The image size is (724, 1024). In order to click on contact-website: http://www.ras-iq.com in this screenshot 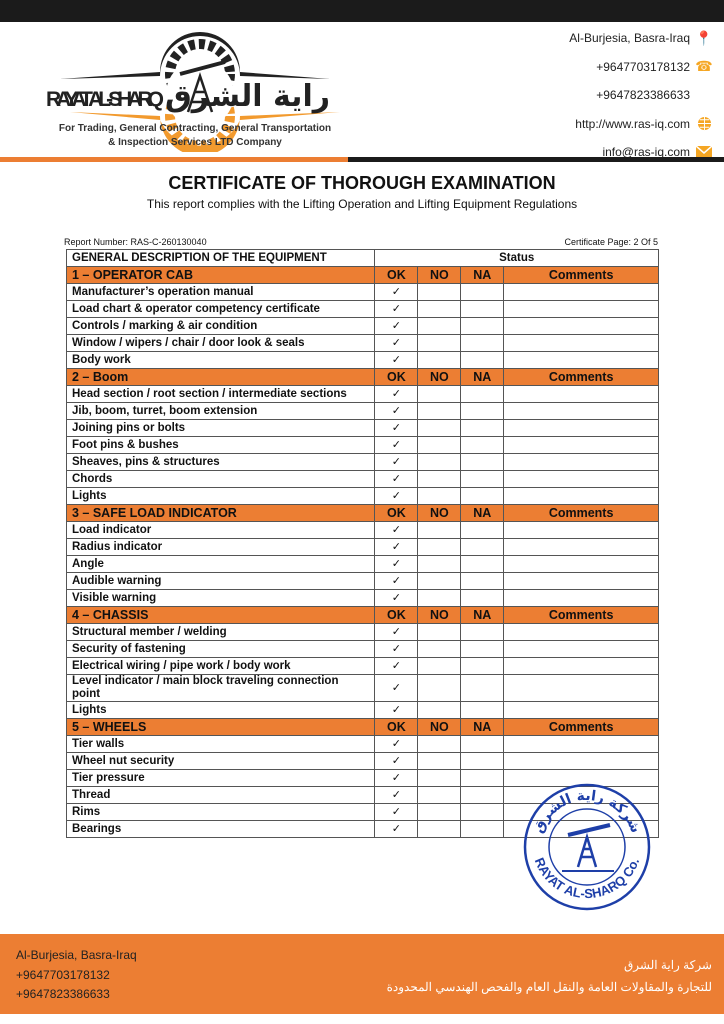, I will do `click(640, 124)`.